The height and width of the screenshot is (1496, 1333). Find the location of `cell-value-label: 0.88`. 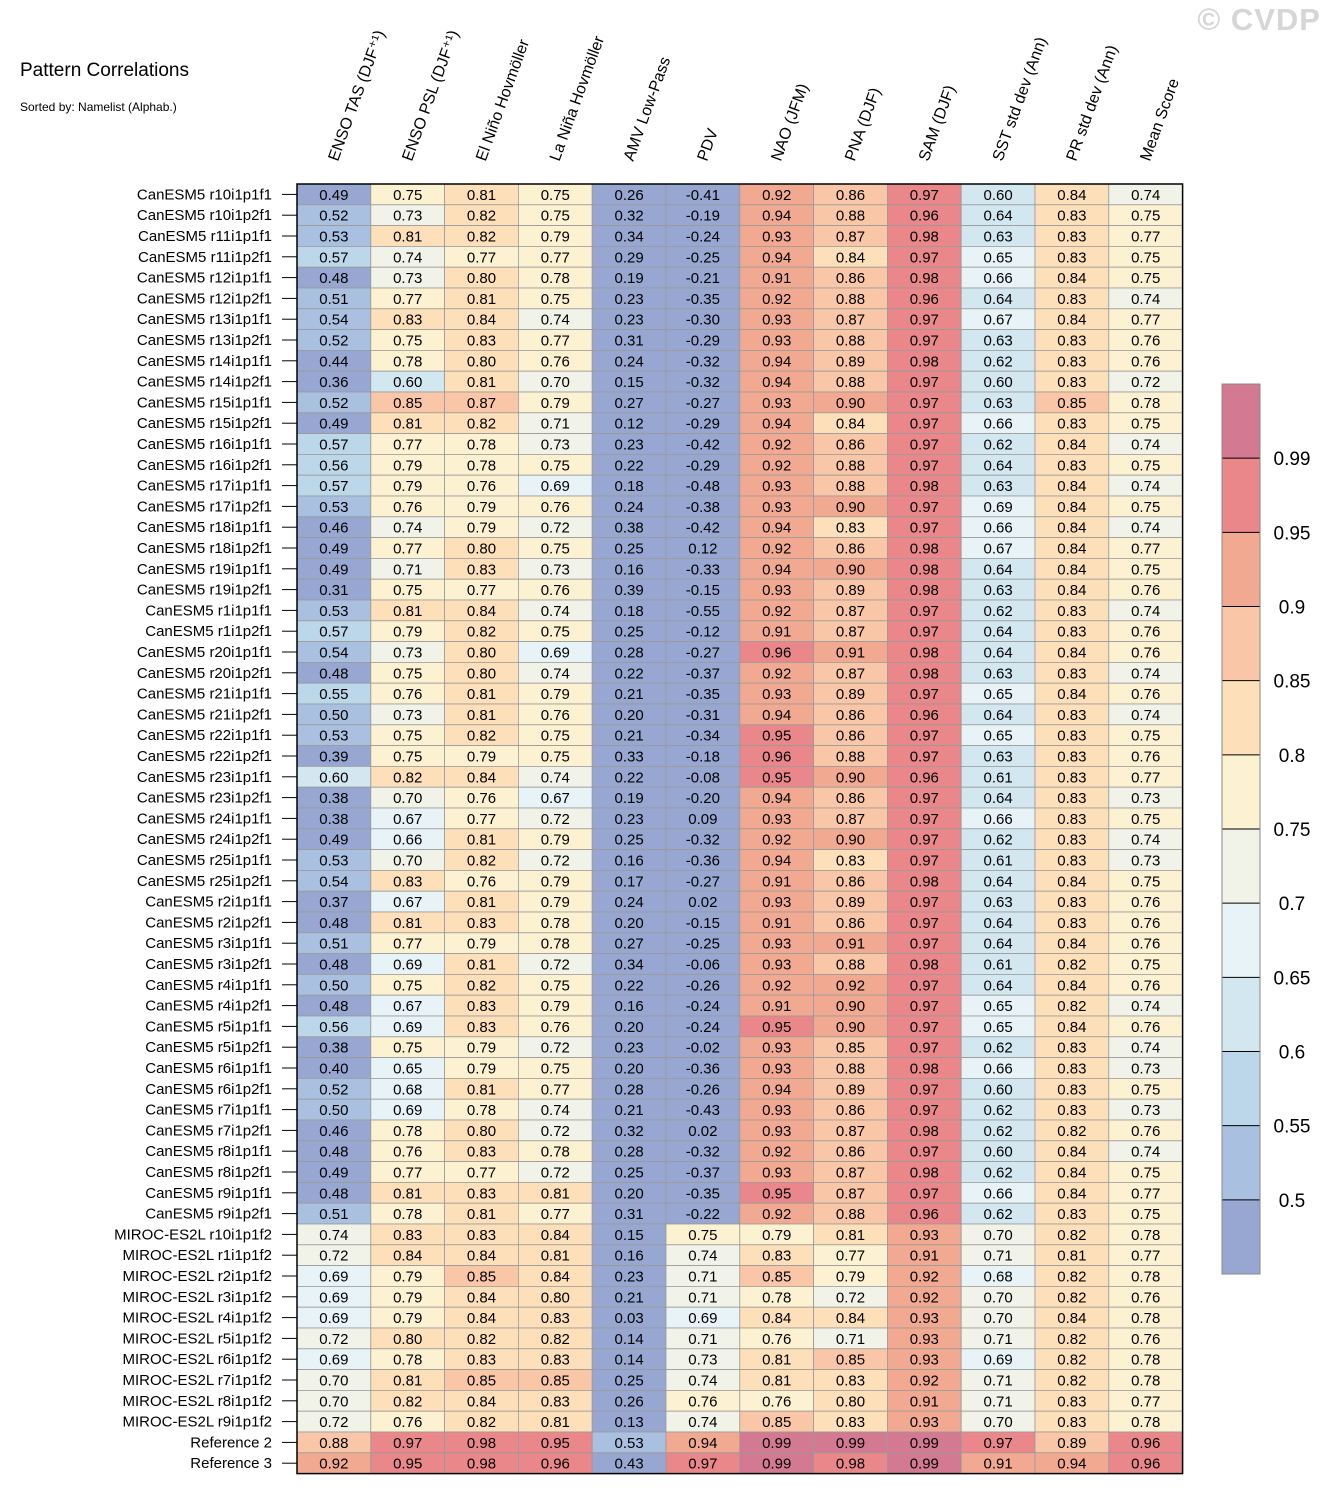

cell-value-label: 0.88 is located at coordinates (850, 1069).